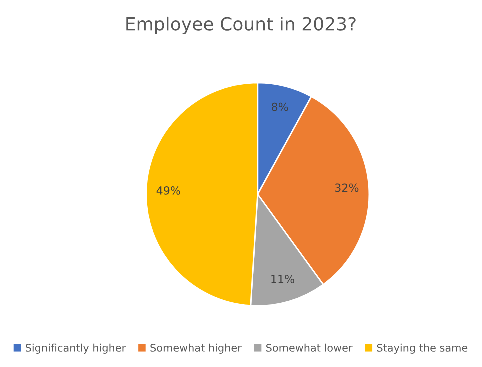 The image size is (482, 367). I want to click on chart-title: Employee Count in 2023?, so click(241, 25).